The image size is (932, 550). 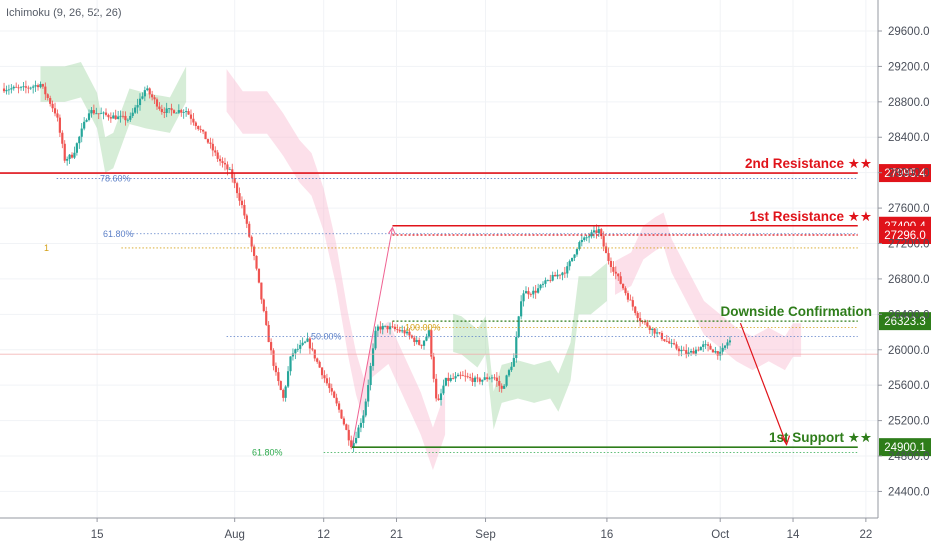 I want to click on y-tick-label: 29600.0, so click(x=909, y=32).